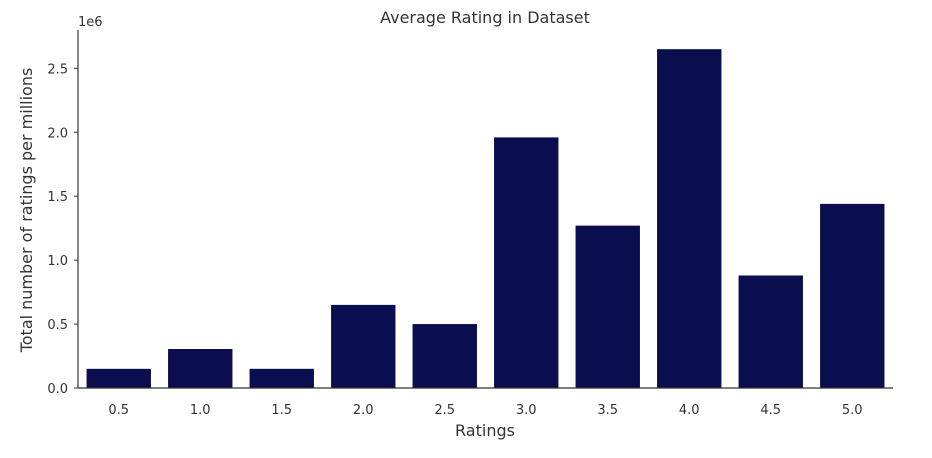 The width and height of the screenshot is (932, 458). What do you see at coordinates (200, 410) in the screenshot?
I see `x-tick-label: 1.0` at bounding box center [200, 410].